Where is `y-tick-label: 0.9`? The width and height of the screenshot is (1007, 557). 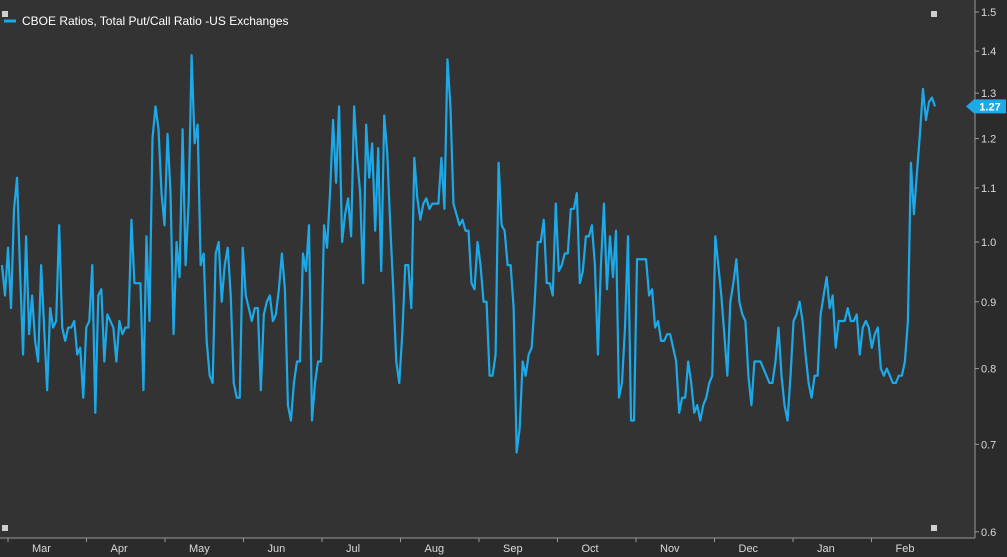 y-tick-label: 0.9 is located at coordinates (988, 303).